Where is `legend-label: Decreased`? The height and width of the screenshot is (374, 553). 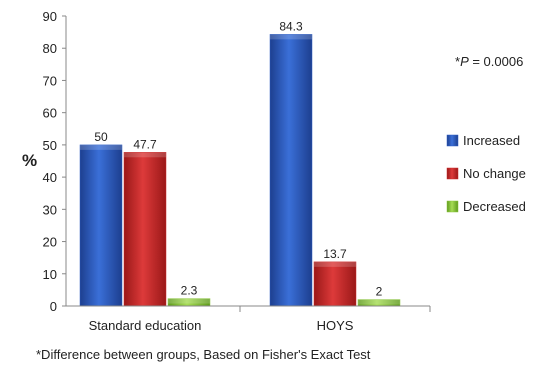
legend-label: Decreased is located at coordinates (494, 206).